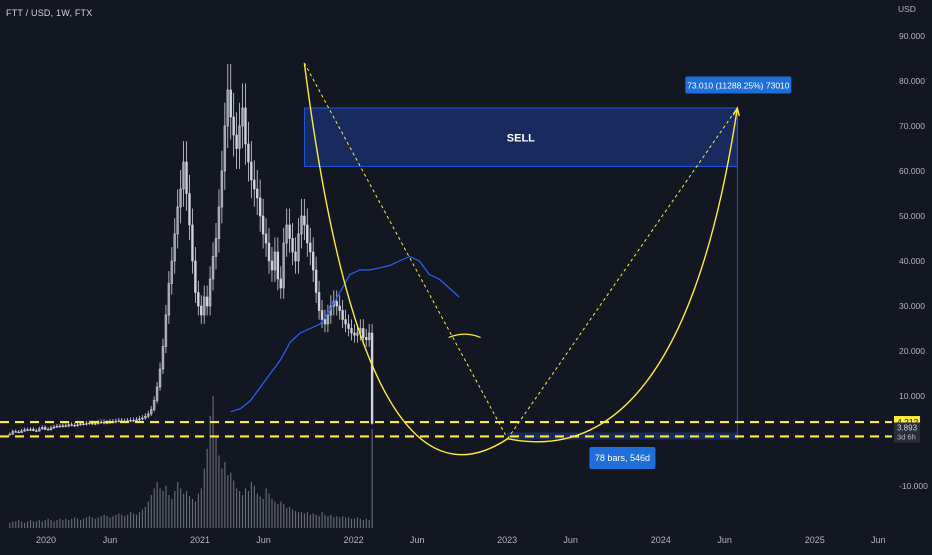 This screenshot has height=555, width=932. What do you see at coordinates (906, 436) in the screenshot?
I see `countdown-text: 3d 6h` at bounding box center [906, 436].